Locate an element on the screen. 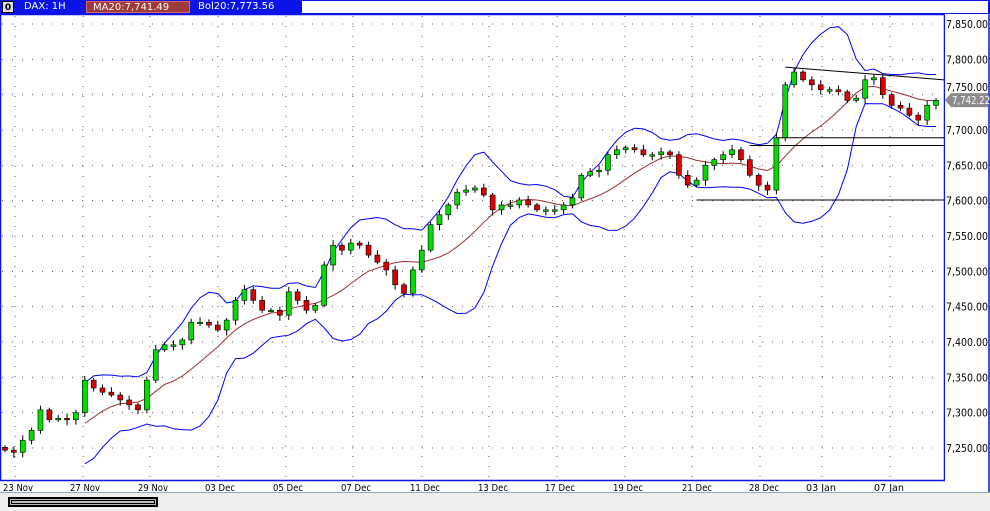 This screenshot has height=511, width=990. x-tick-label: 03 Dec is located at coordinates (220, 487).